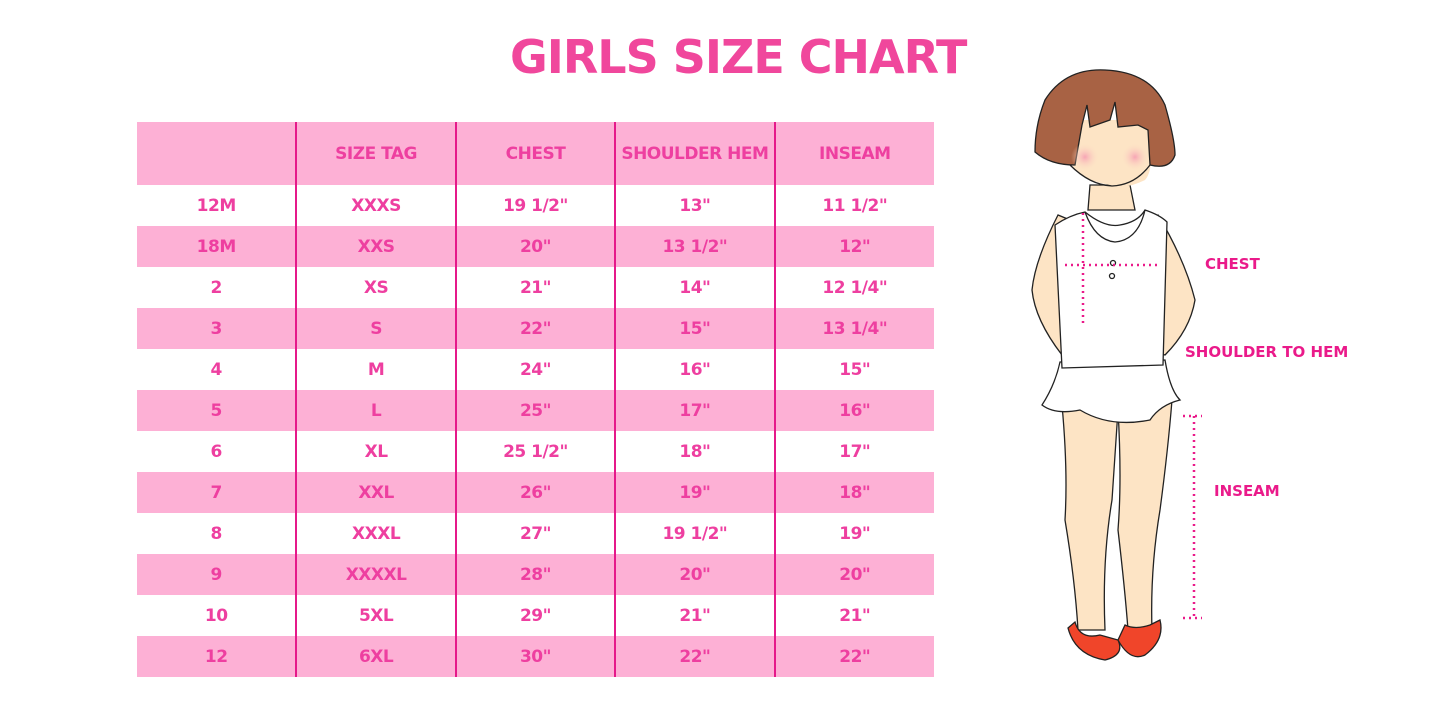 The width and height of the screenshot is (1445, 723). Describe the element at coordinates (375, 656) in the screenshot. I see `table-cell: 6XL` at that location.